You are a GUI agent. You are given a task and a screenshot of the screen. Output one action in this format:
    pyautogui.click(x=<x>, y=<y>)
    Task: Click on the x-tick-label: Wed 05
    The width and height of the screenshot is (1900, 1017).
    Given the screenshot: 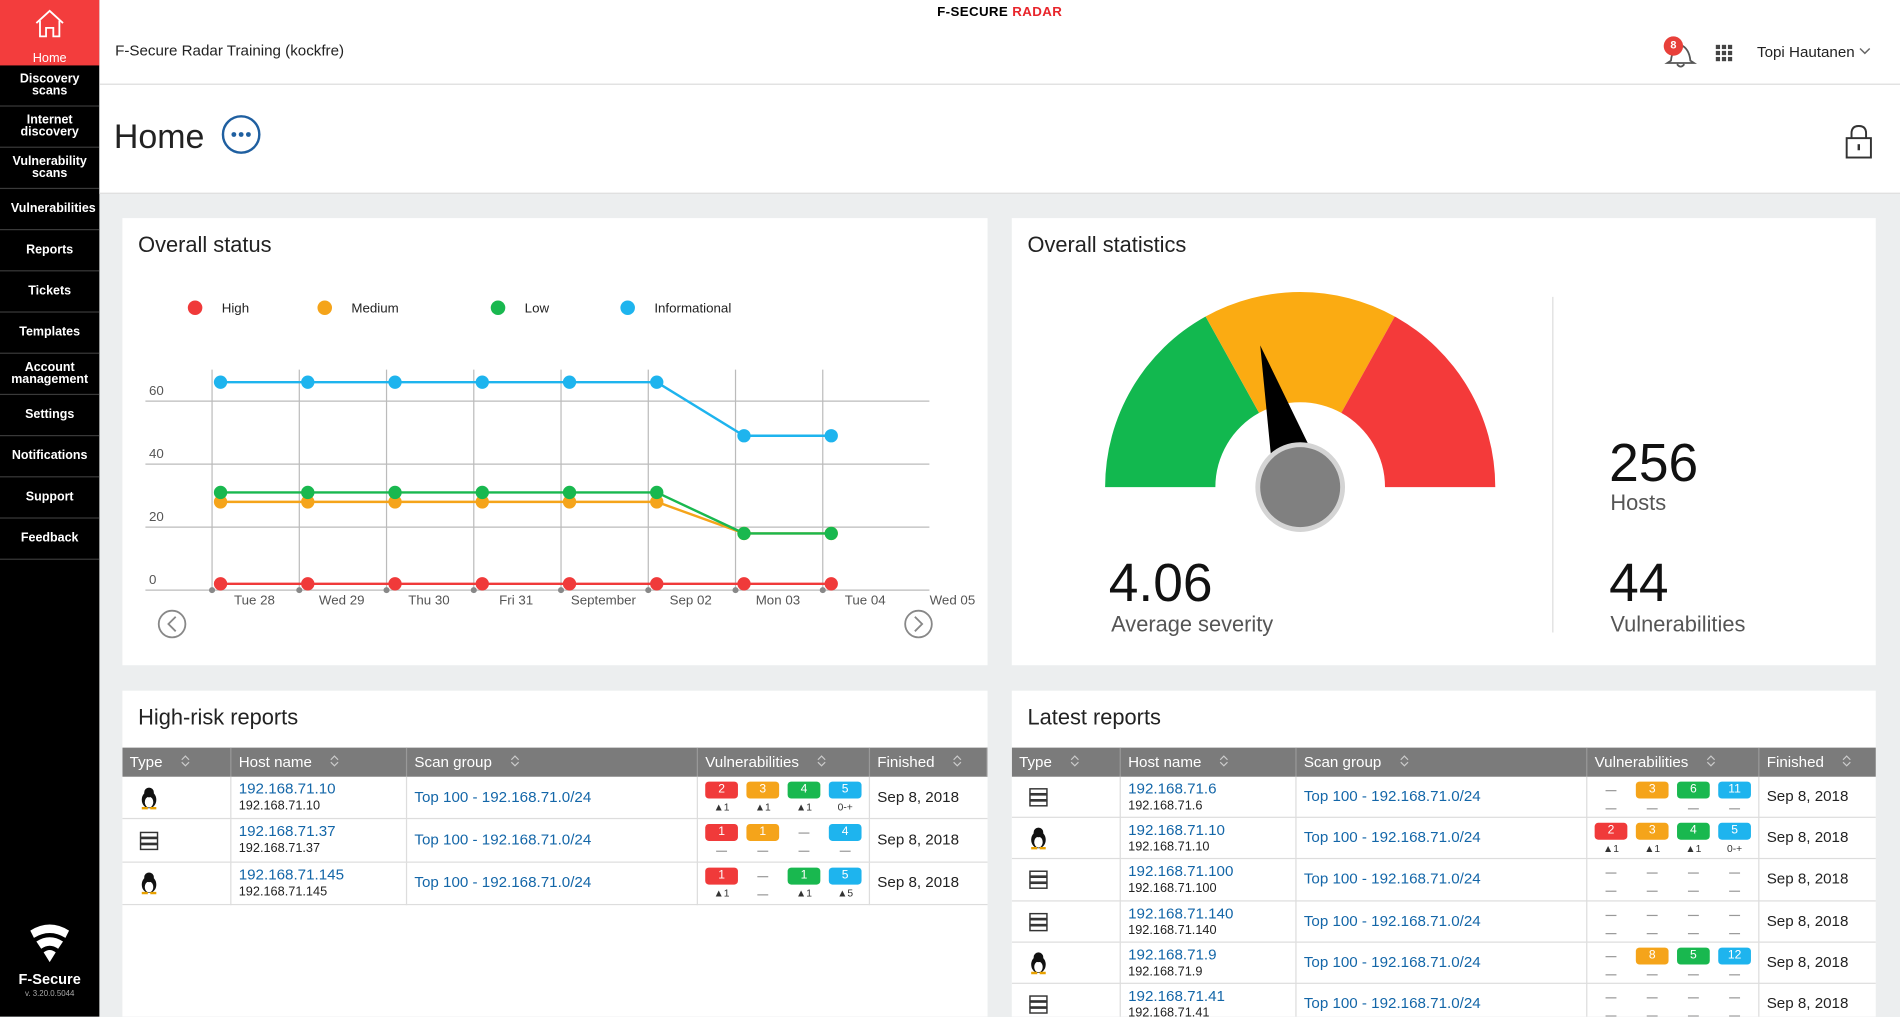 What is the action you would take?
    pyautogui.click(x=953, y=600)
    